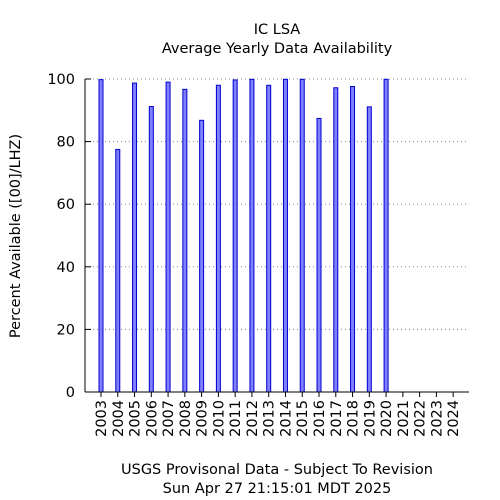 The image size is (500, 500). What do you see at coordinates (203, 418) in the screenshot?
I see `x-tick-label-2009: 2009` at bounding box center [203, 418].